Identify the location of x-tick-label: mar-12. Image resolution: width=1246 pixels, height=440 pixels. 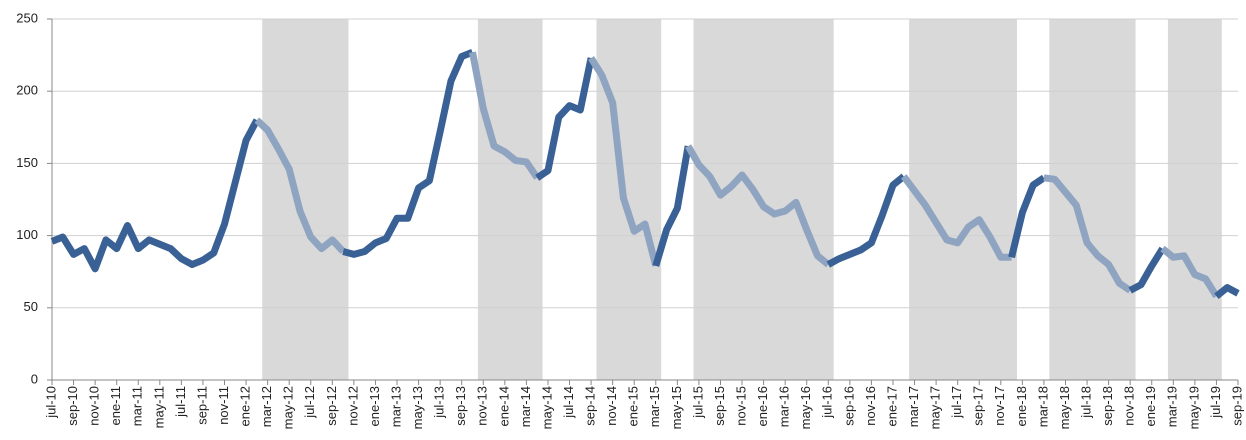
(266, 406).